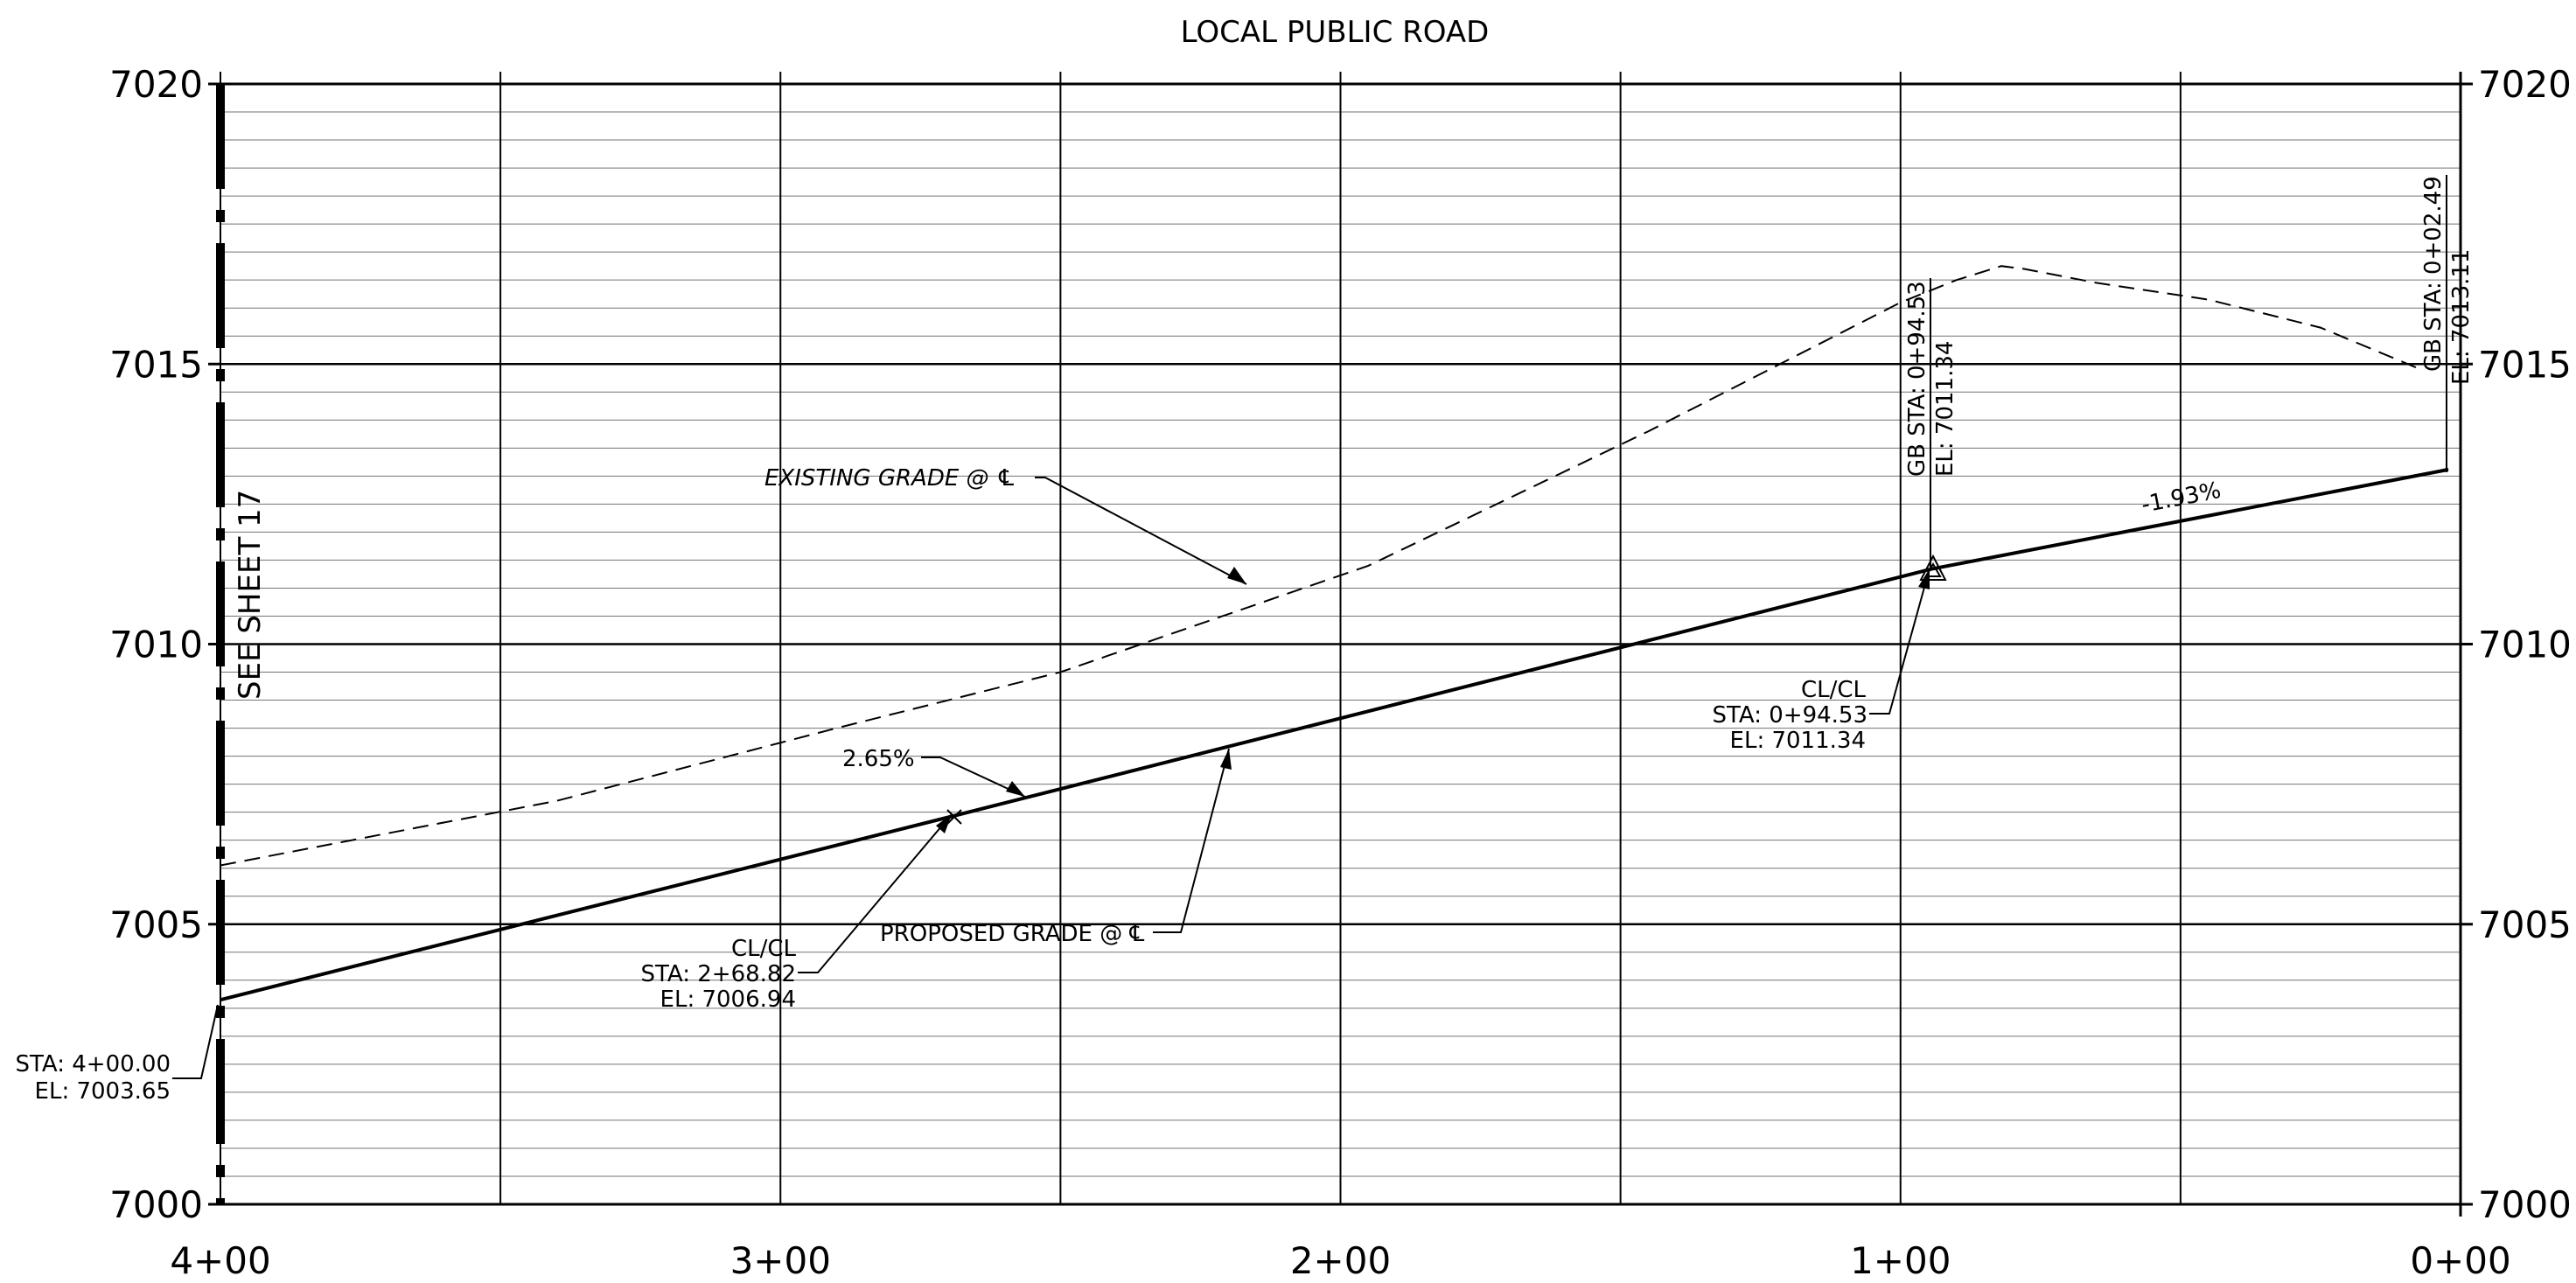 The height and width of the screenshot is (1283, 2576). Describe the element at coordinates (2525, 84) in the screenshot. I see `y-tick-label-right: 7020` at that location.